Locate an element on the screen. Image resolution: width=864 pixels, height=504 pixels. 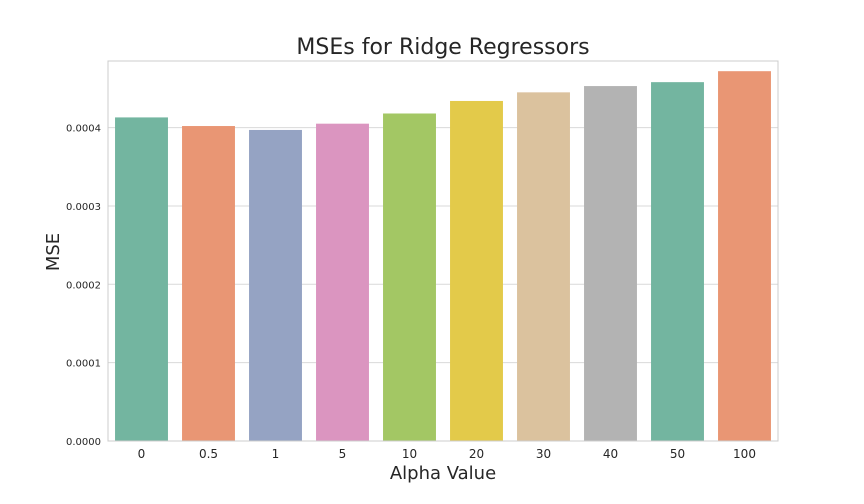
chart-title: MSEs for Ridge Regressors is located at coordinates (442, 47).